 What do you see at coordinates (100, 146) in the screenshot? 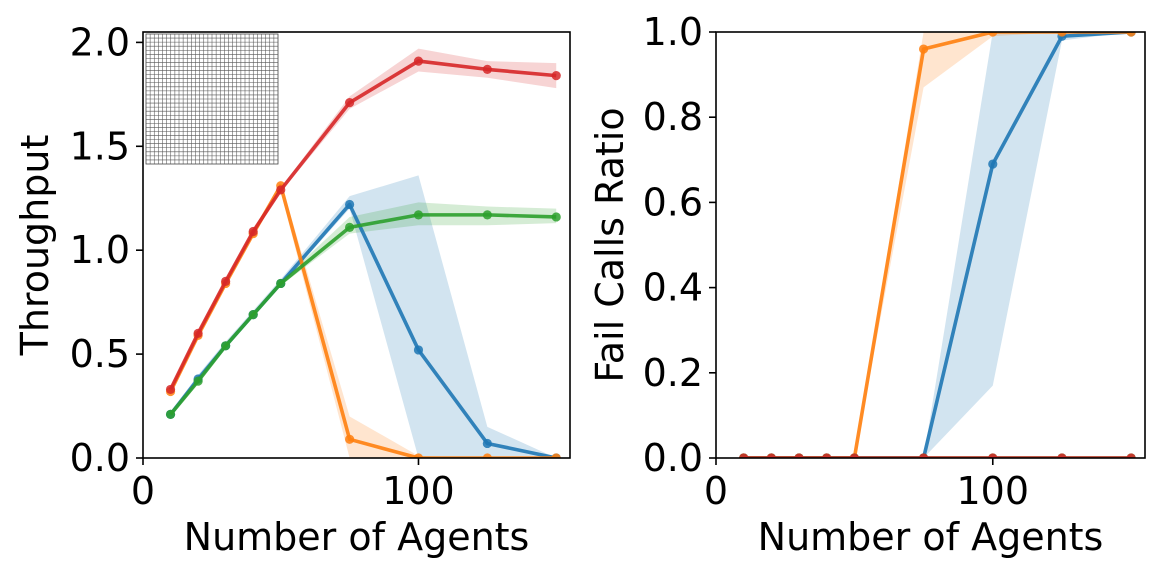
I see `y-tick-label: 1.5` at bounding box center [100, 146].